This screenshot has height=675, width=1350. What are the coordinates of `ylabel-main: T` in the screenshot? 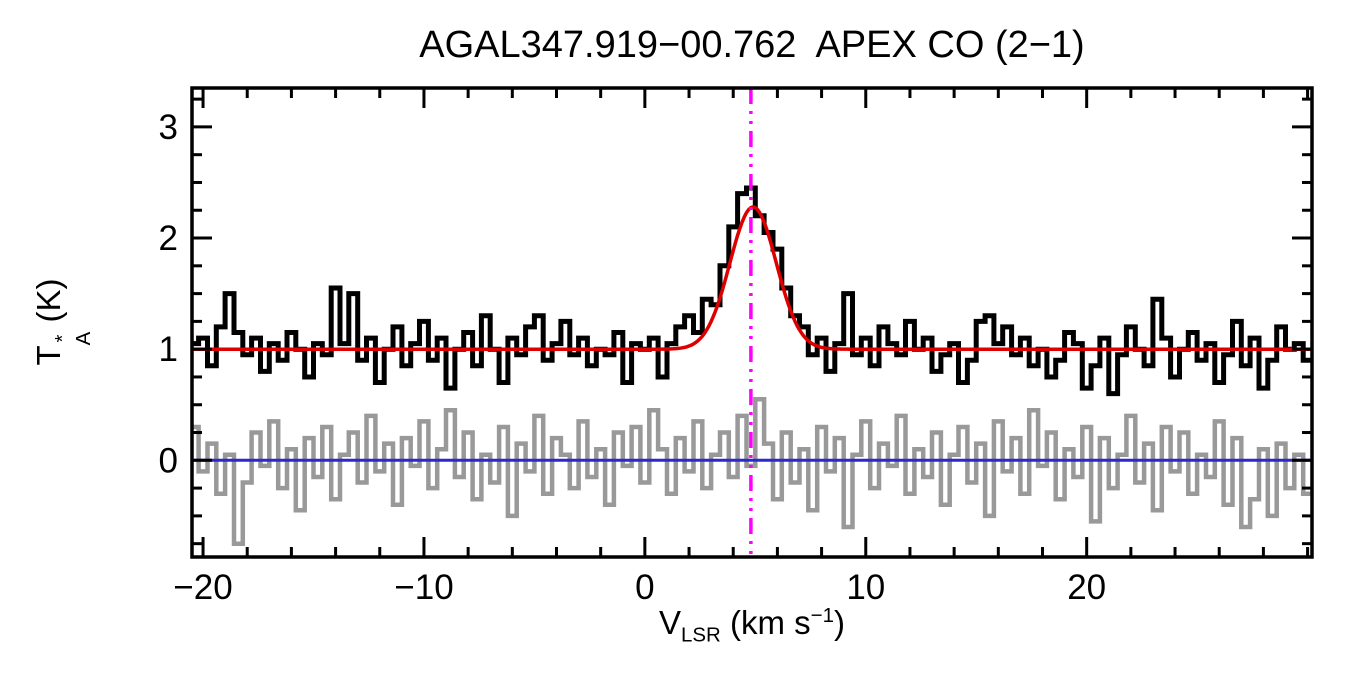 It's located at (48, 355).